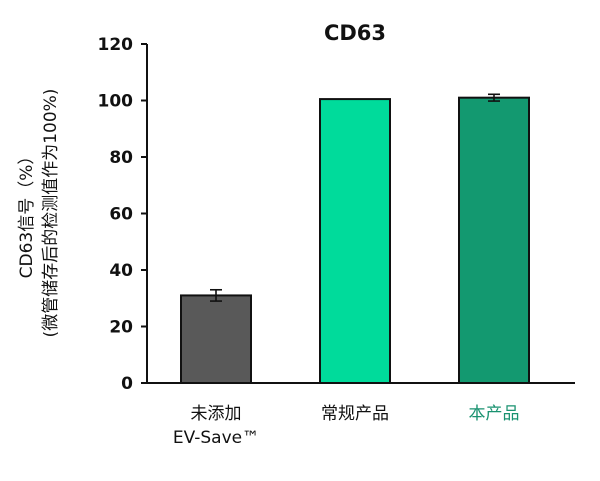 The width and height of the screenshot is (600, 481). I want to click on y-tick-label-6: 120, so click(116, 45).